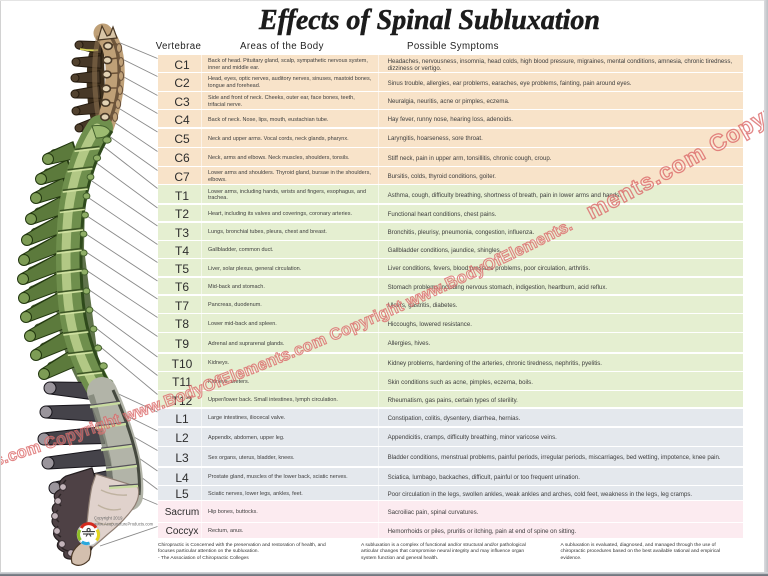 This screenshot has width=768, height=576. Describe the element at coordinates (108, 518) in the screenshot. I see `svg-text: Copyright 2019` at that location.